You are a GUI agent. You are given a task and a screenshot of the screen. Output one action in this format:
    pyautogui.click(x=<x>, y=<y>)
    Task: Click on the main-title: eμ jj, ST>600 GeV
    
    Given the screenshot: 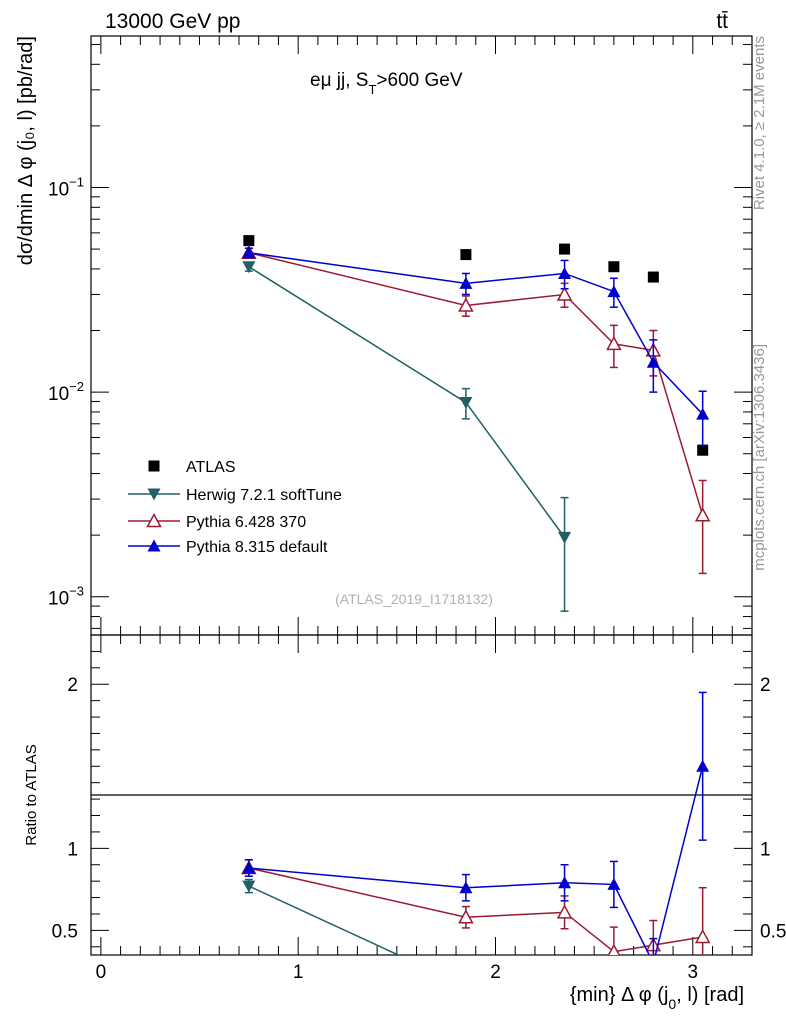 What is the action you would take?
    pyautogui.click(x=386, y=83)
    